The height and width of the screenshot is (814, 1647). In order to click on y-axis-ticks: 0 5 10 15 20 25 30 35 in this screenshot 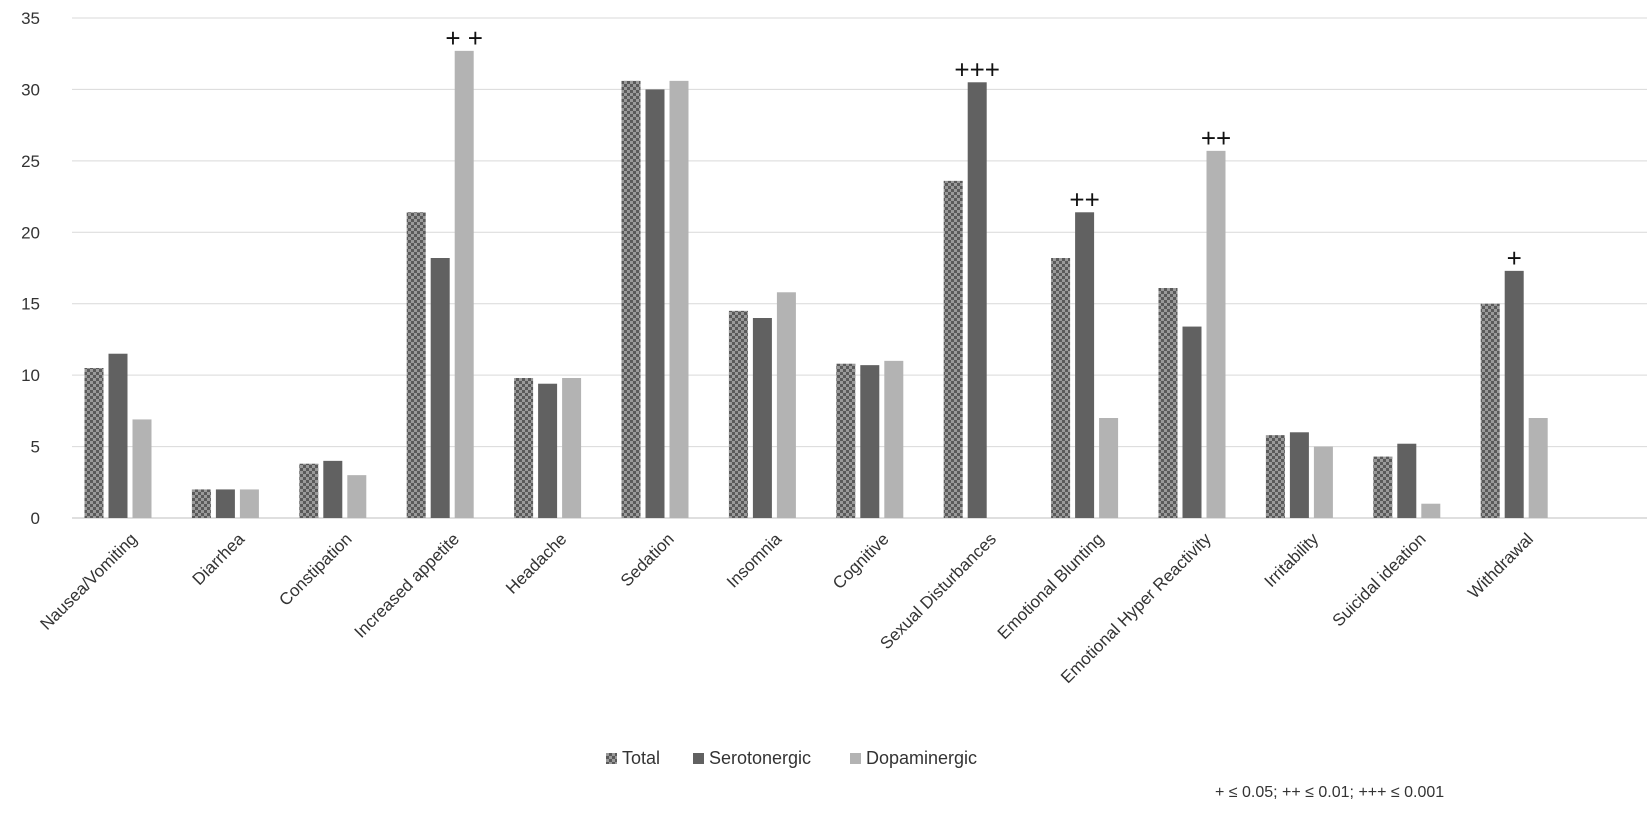, I will do `click(30, 268)`.